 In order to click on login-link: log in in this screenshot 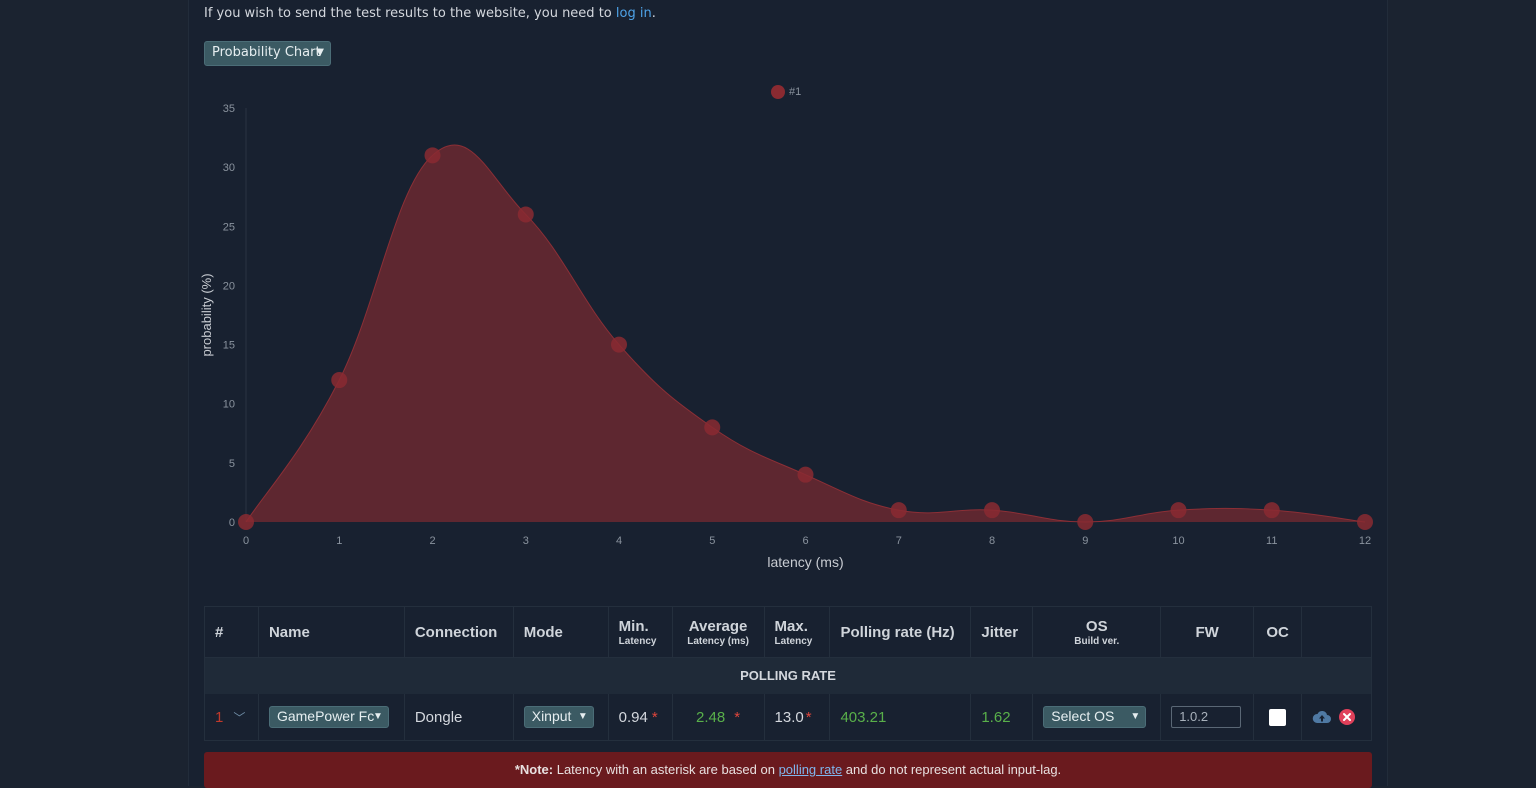, I will do `click(633, 13)`.